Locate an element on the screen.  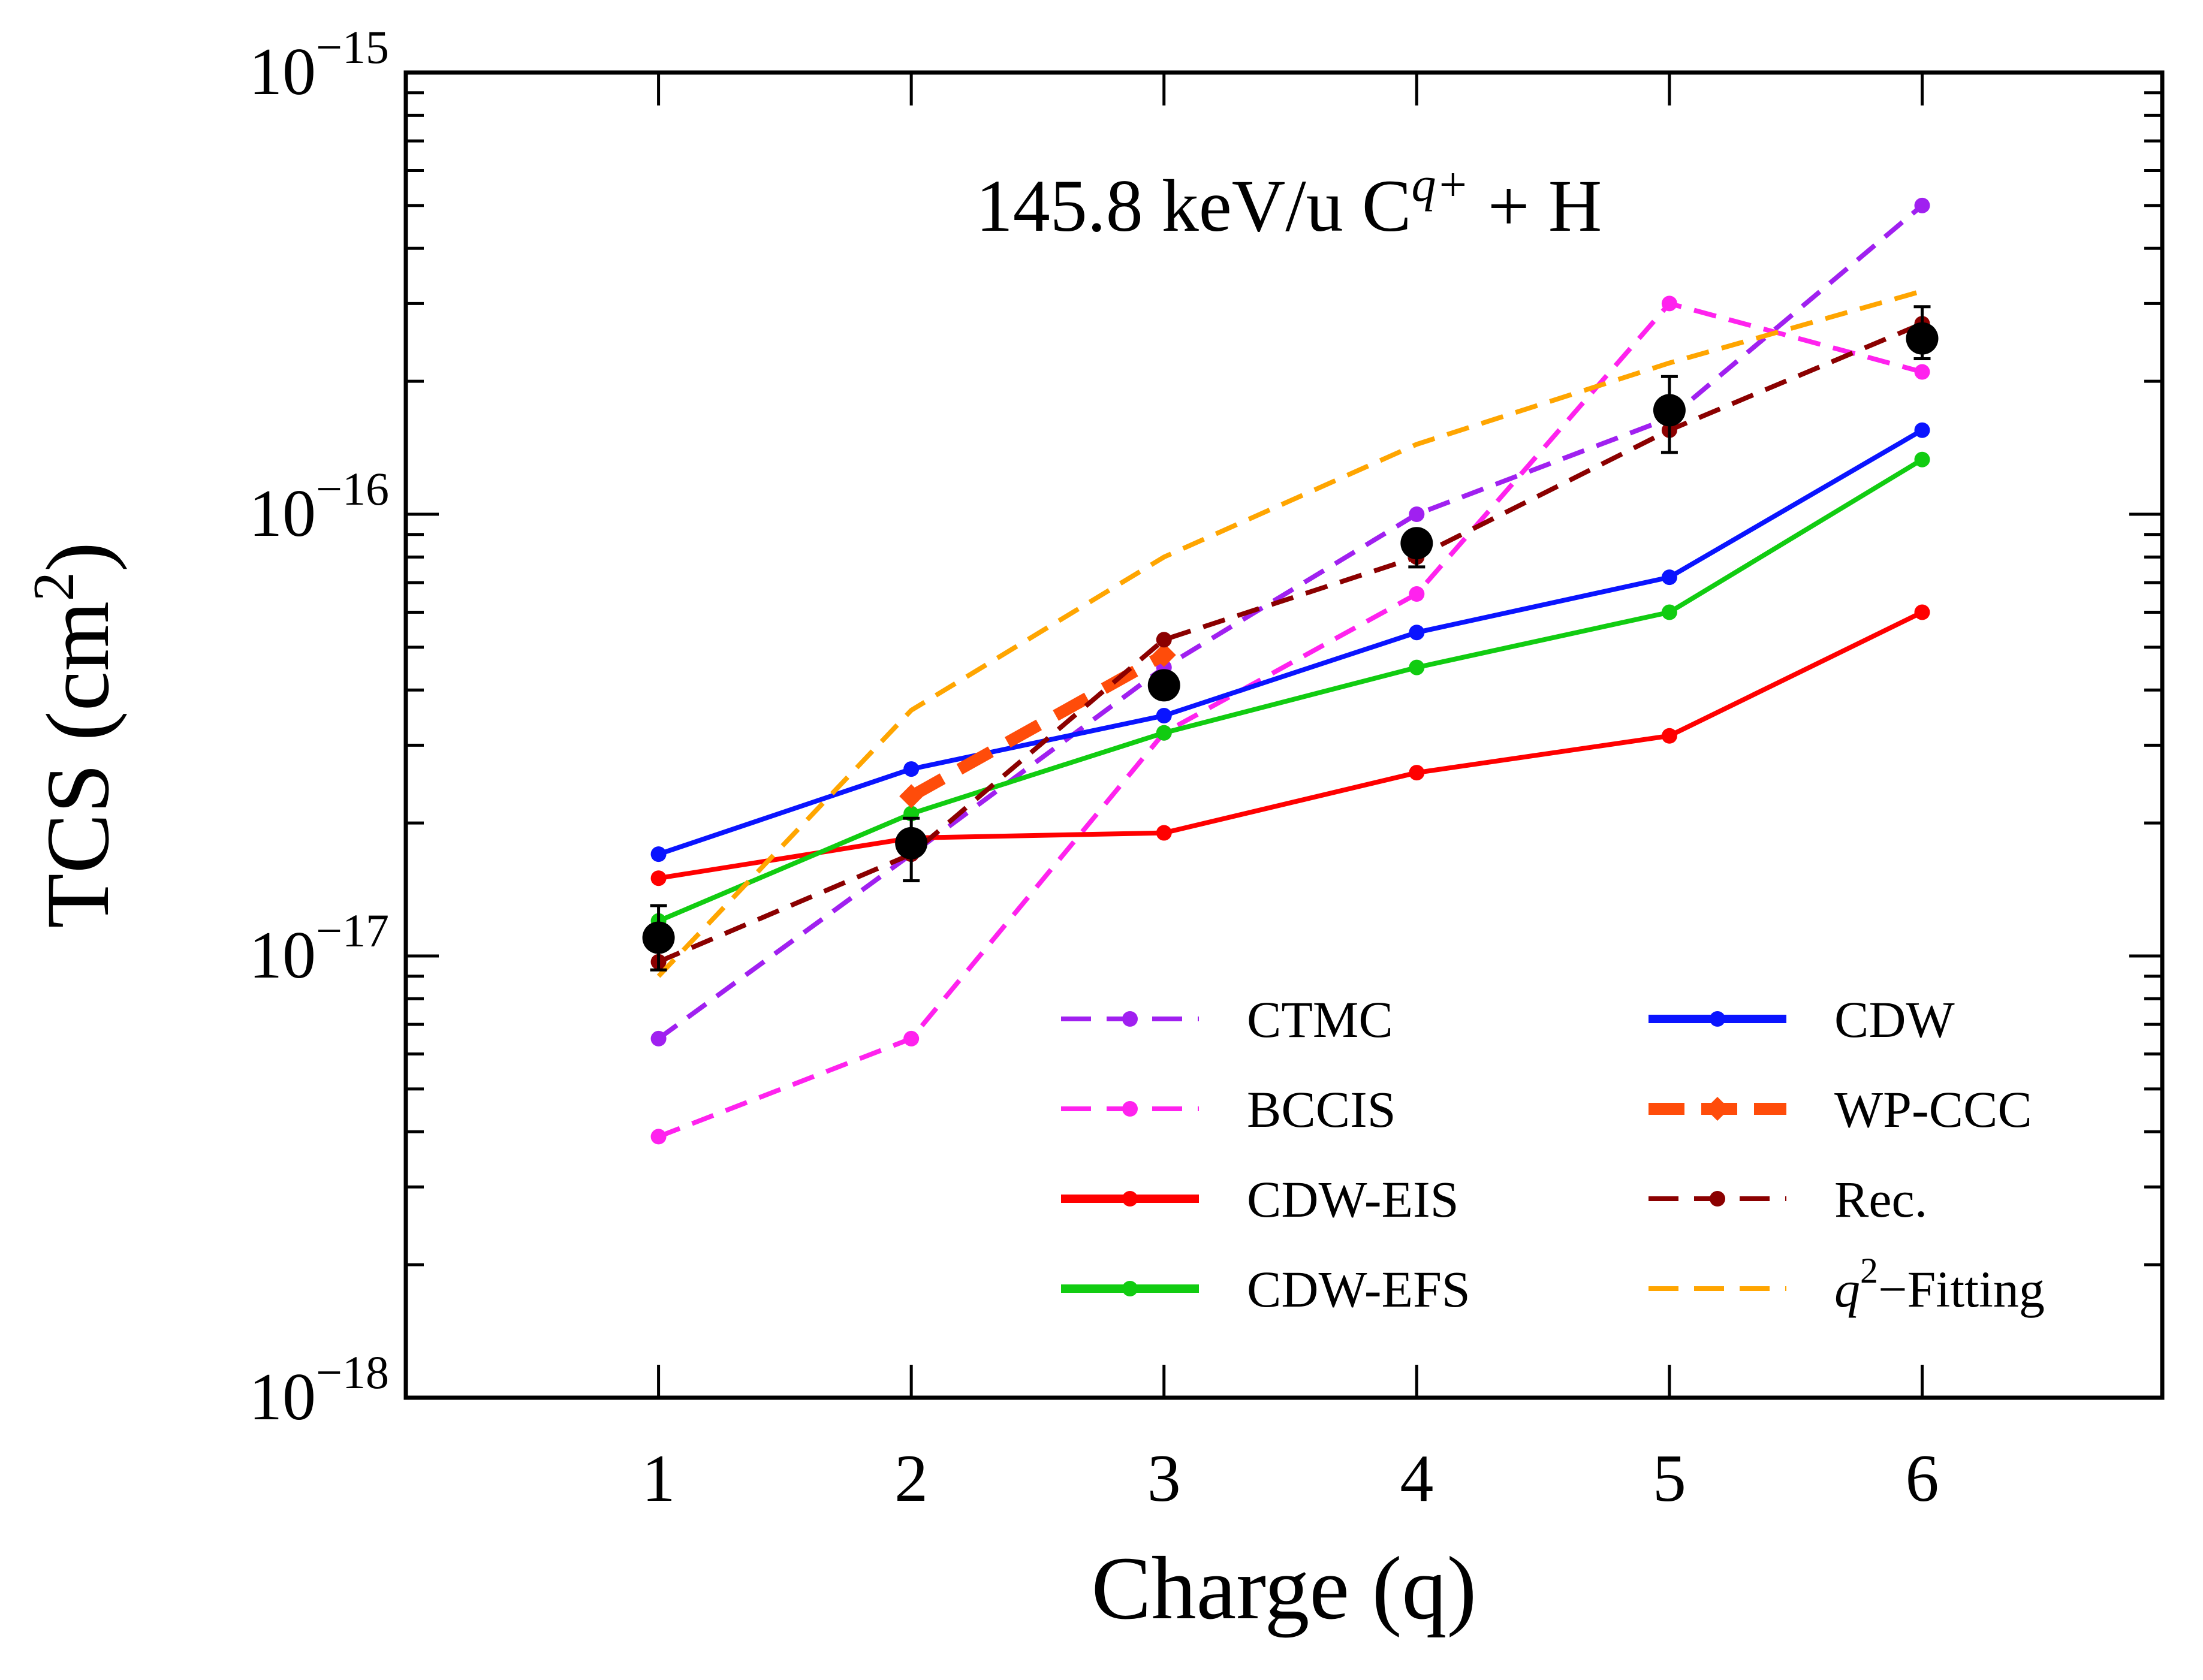
chart-title-main: 145.8 keV/u C is located at coordinates (1194, 206).